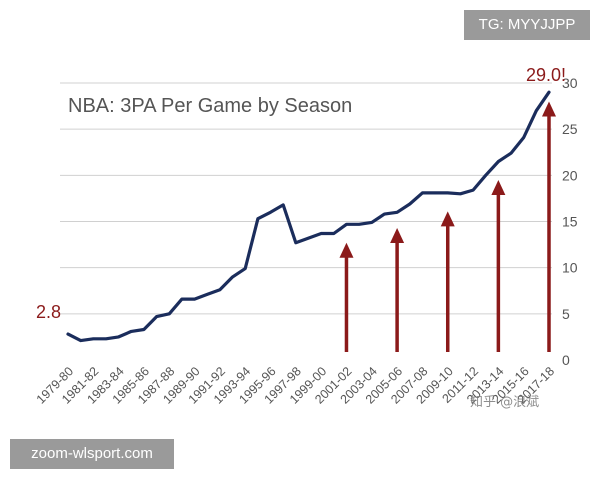 This screenshot has height=480, width=600. What do you see at coordinates (566, 314) in the screenshot?
I see `y-tick-label: 5` at bounding box center [566, 314].